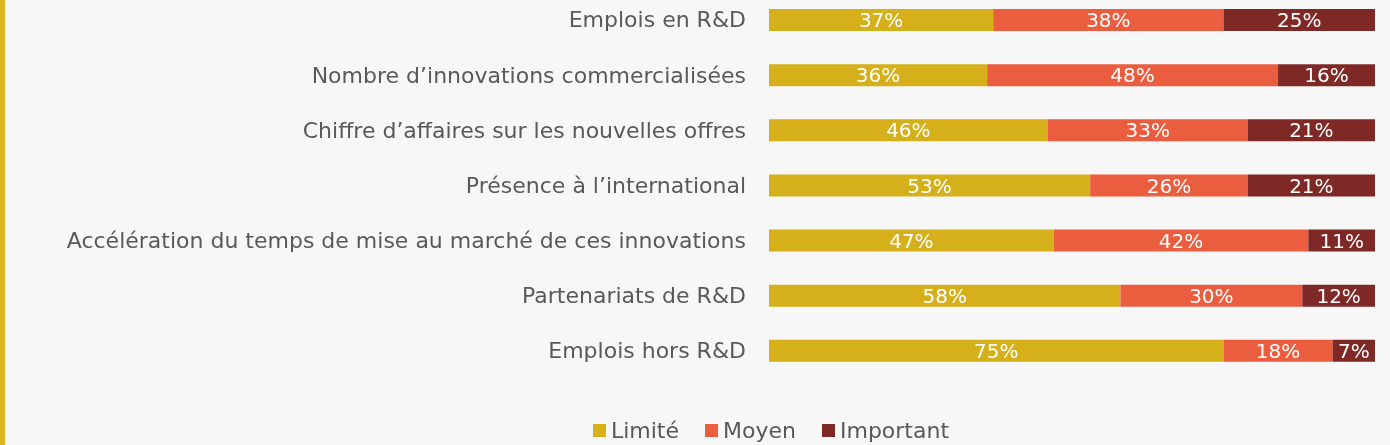 This screenshot has height=445, width=1390. I want to click on data-label: 30%, so click(1211, 295).